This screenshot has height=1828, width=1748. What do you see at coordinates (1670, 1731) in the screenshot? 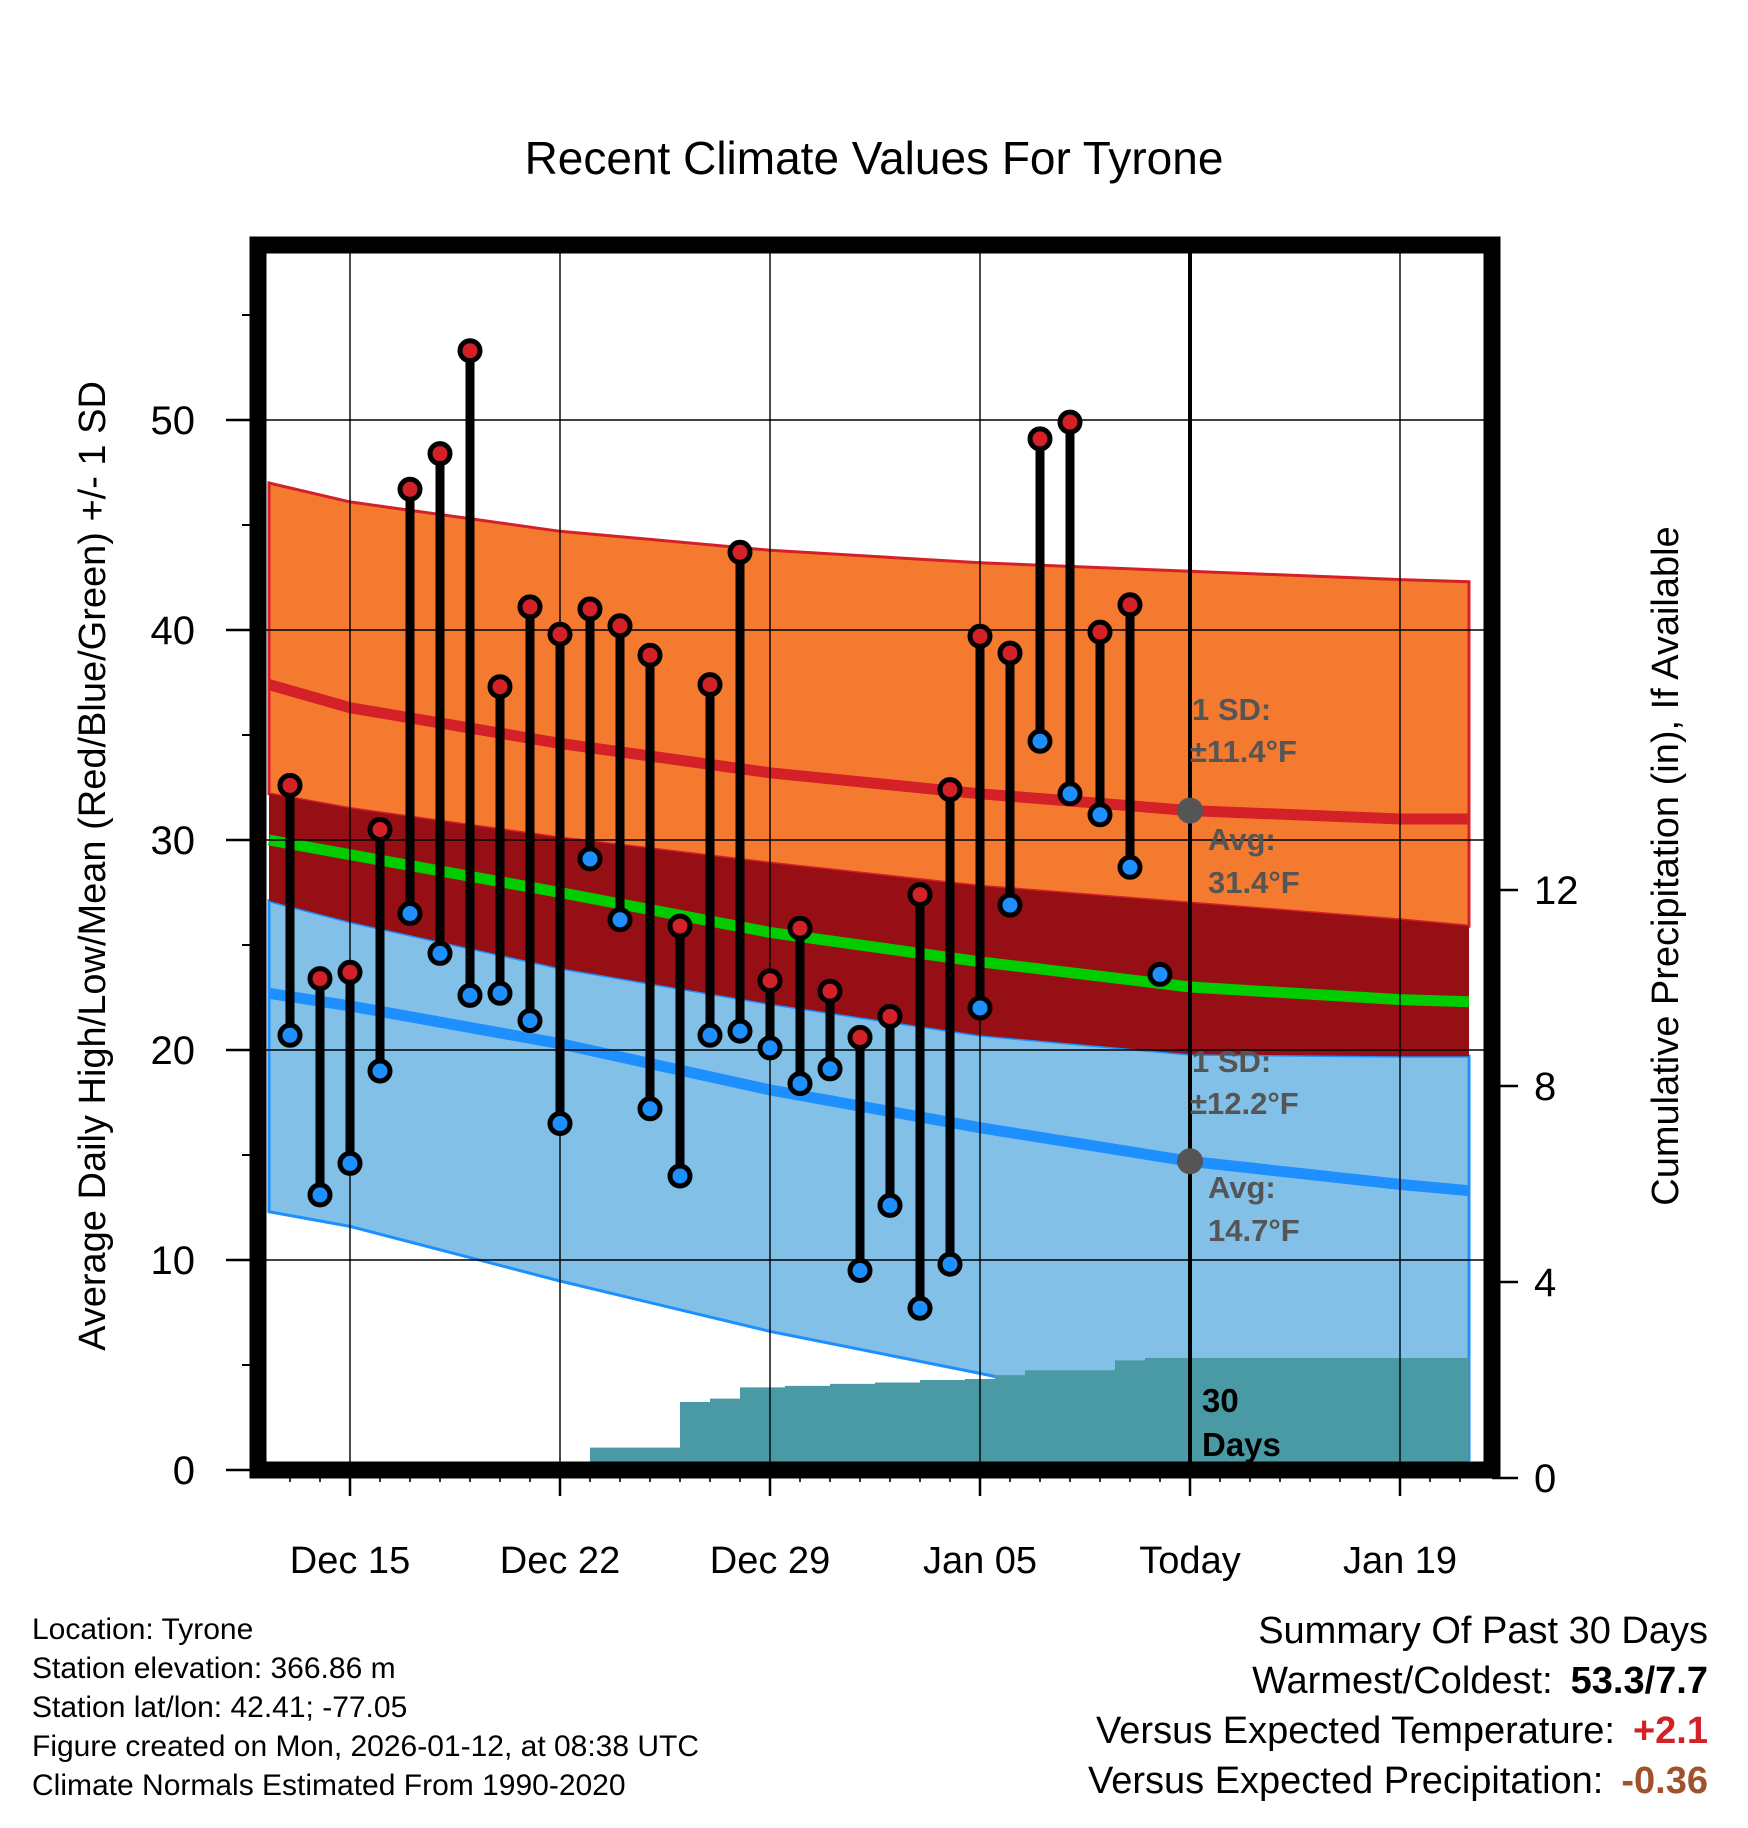
I see `temp-value: +2.1` at bounding box center [1670, 1731].